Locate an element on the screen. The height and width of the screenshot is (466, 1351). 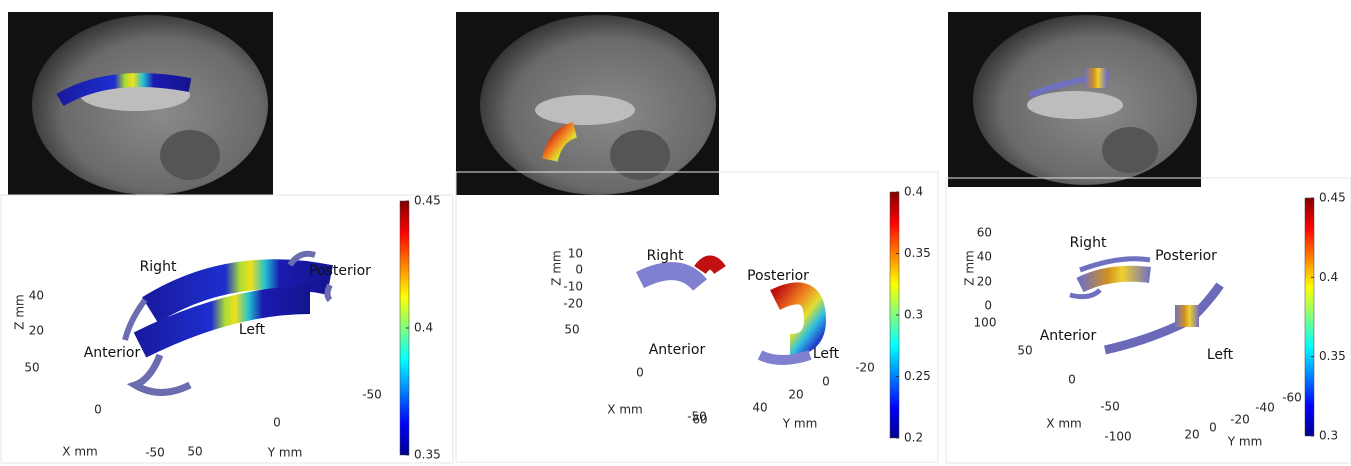
tick-label: -100 is located at coordinates (1117, 437).